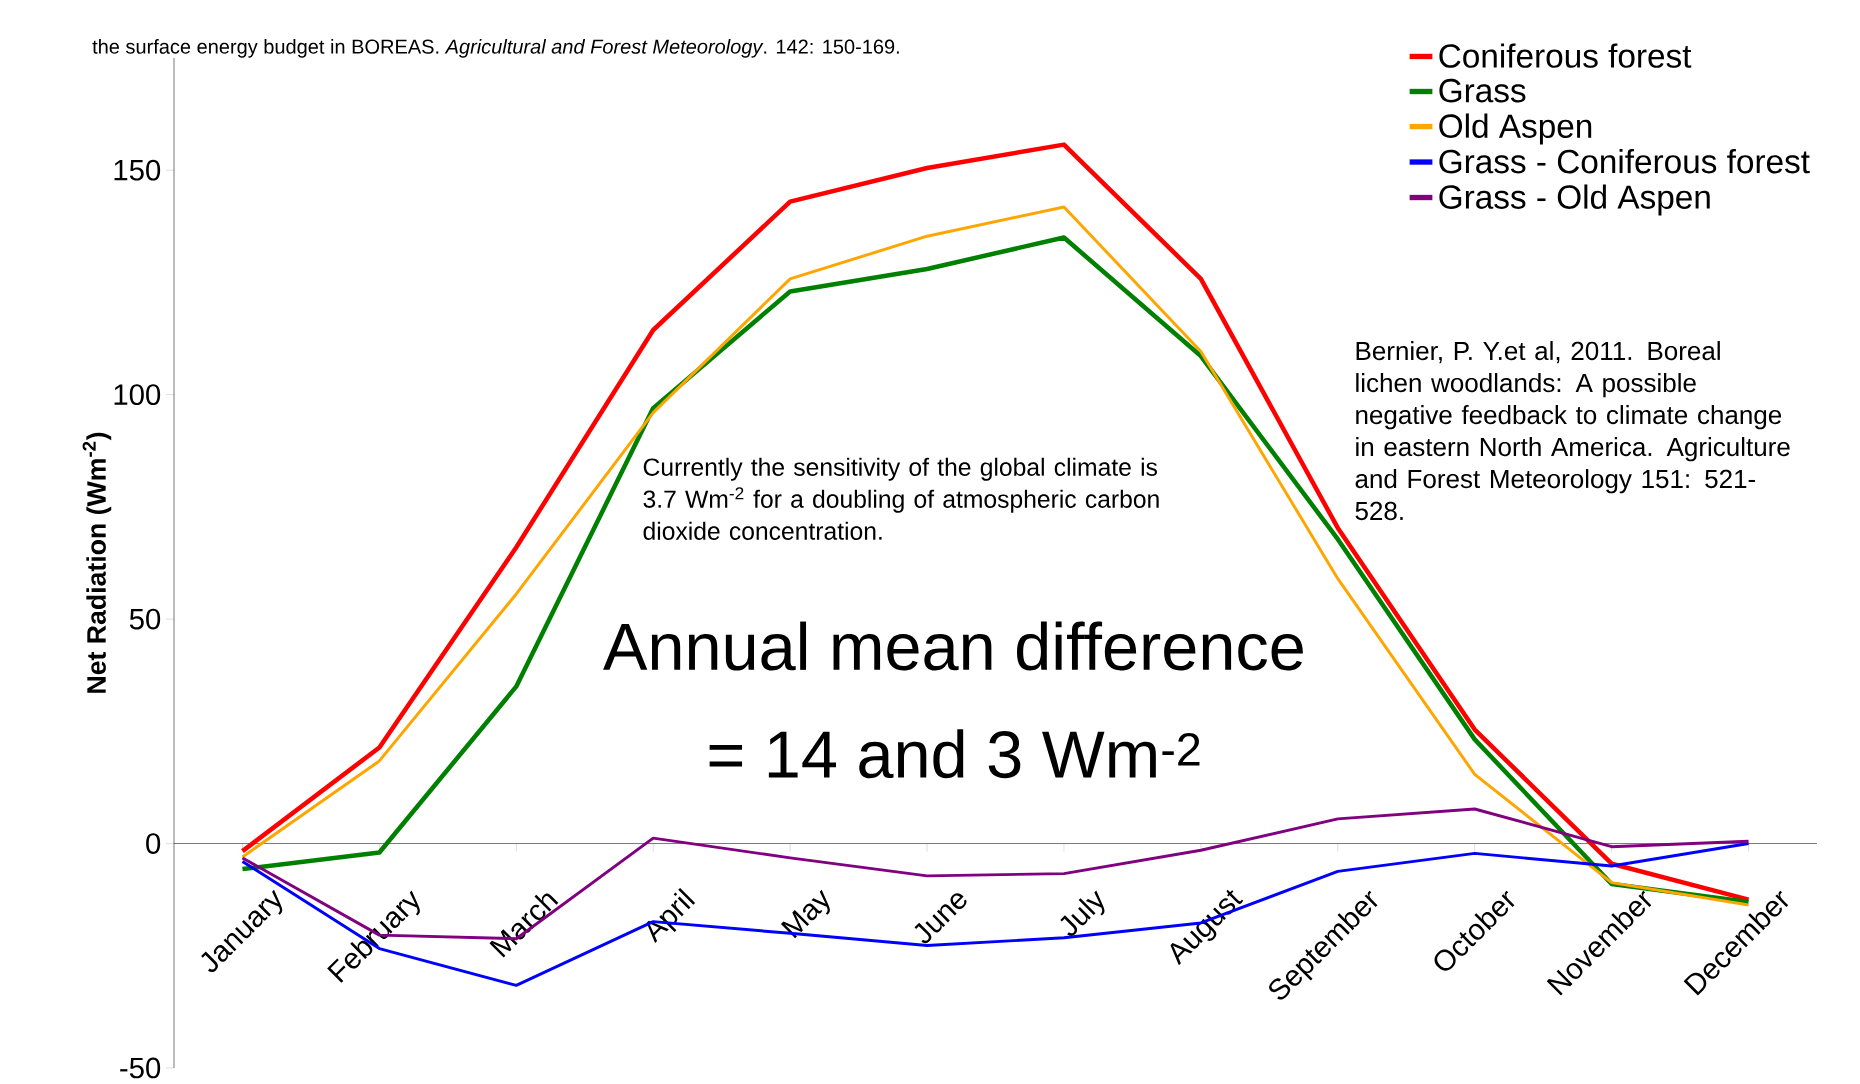 This screenshot has height=1084, width=1860. What do you see at coordinates (1624, 161) in the screenshot?
I see `legend-label: Grass - Coniferous forest` at bounding box center [1624, 161].